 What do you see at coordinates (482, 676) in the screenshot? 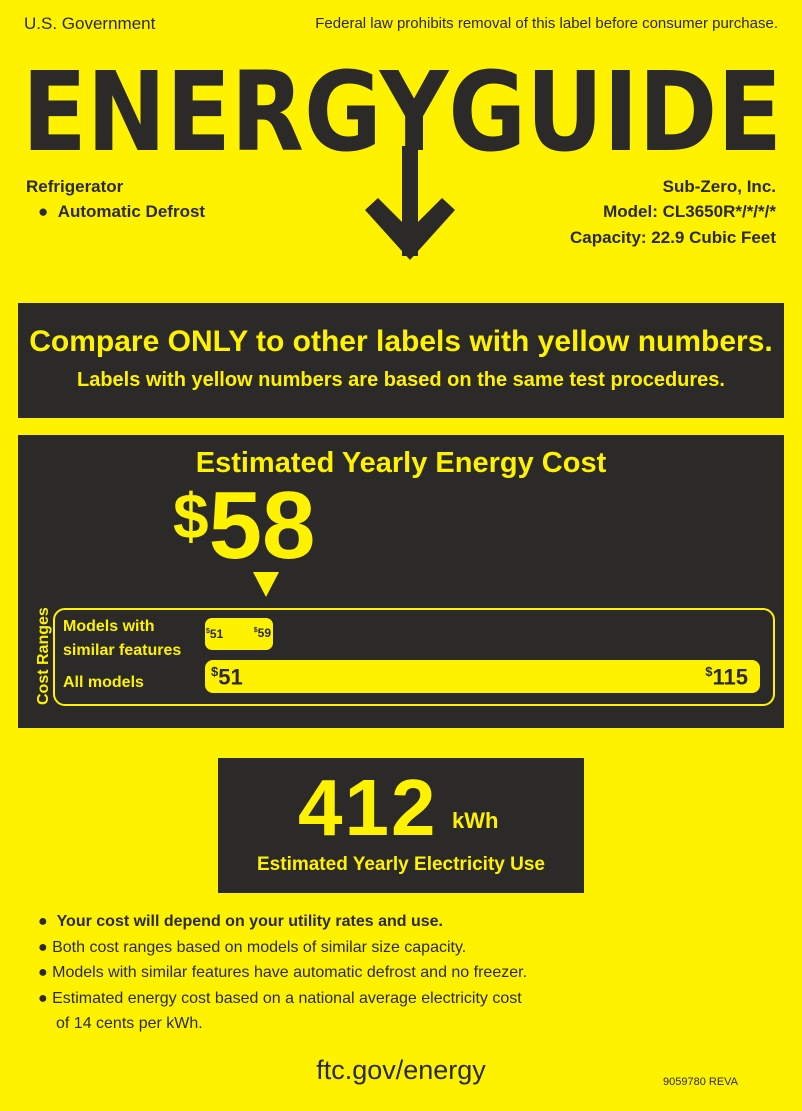
I see `all-range-bar: $51 $115` at bounding box center [482, 676].